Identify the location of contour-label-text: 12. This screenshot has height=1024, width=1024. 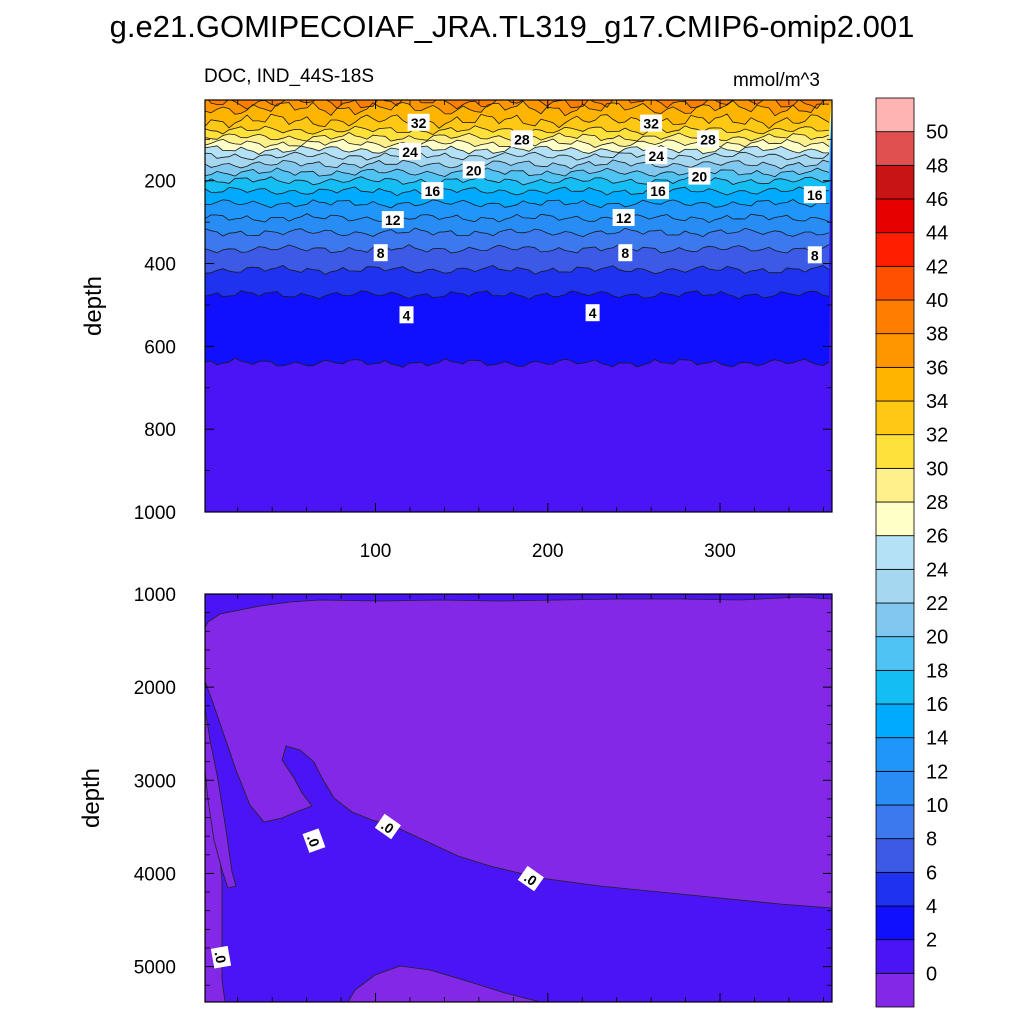
(624, 218).